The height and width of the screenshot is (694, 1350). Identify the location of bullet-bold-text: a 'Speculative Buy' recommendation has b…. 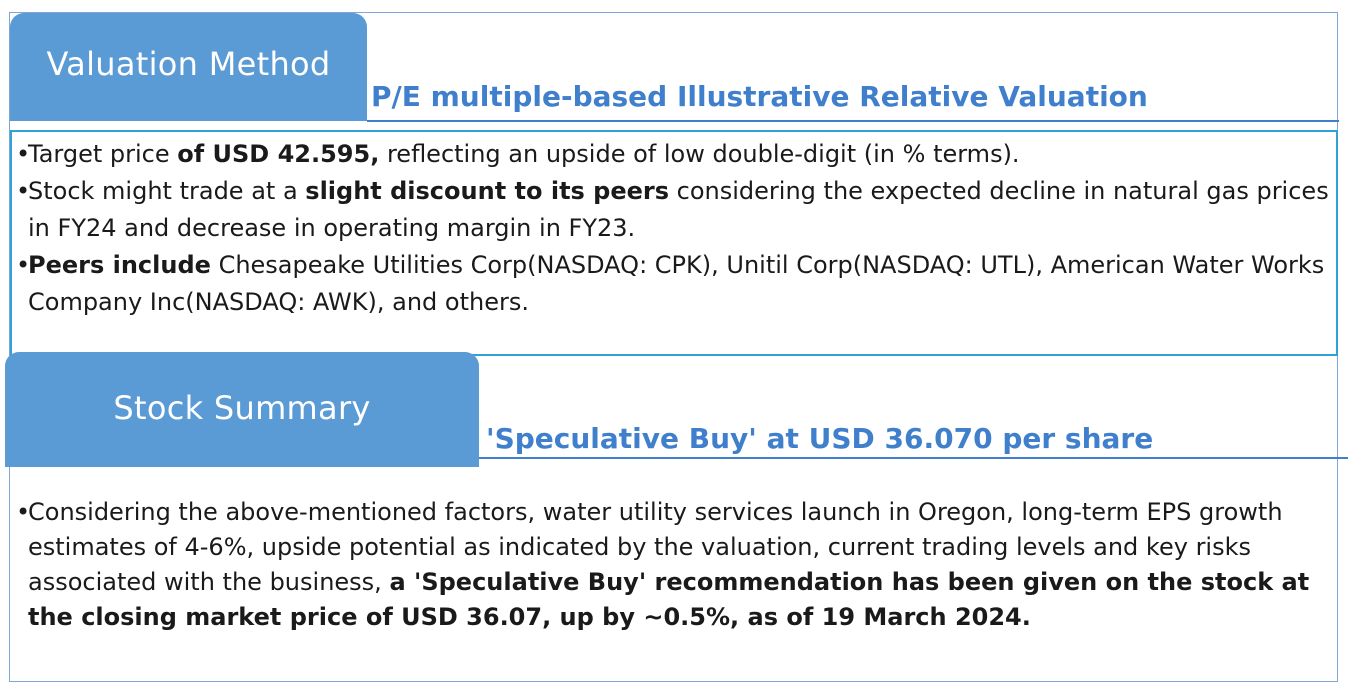
(669, 599).